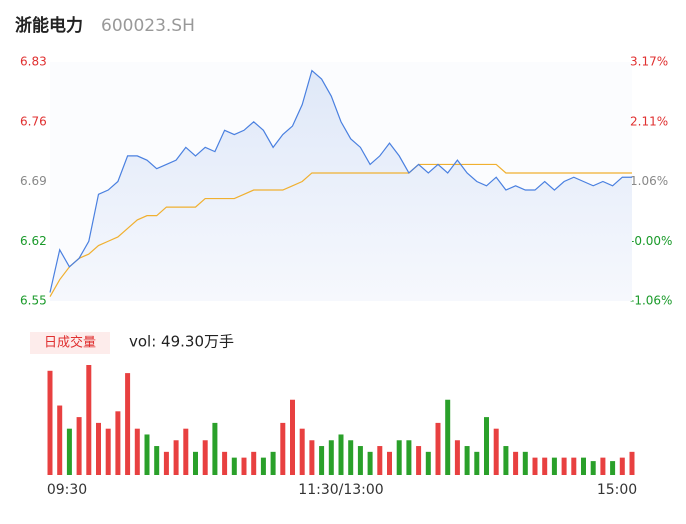 The image size is (686, 524). What do you see at coordinates (49, 25) in the screenshot?
I see `stock-name: 浙能电力` at bounding box center [49, 25].